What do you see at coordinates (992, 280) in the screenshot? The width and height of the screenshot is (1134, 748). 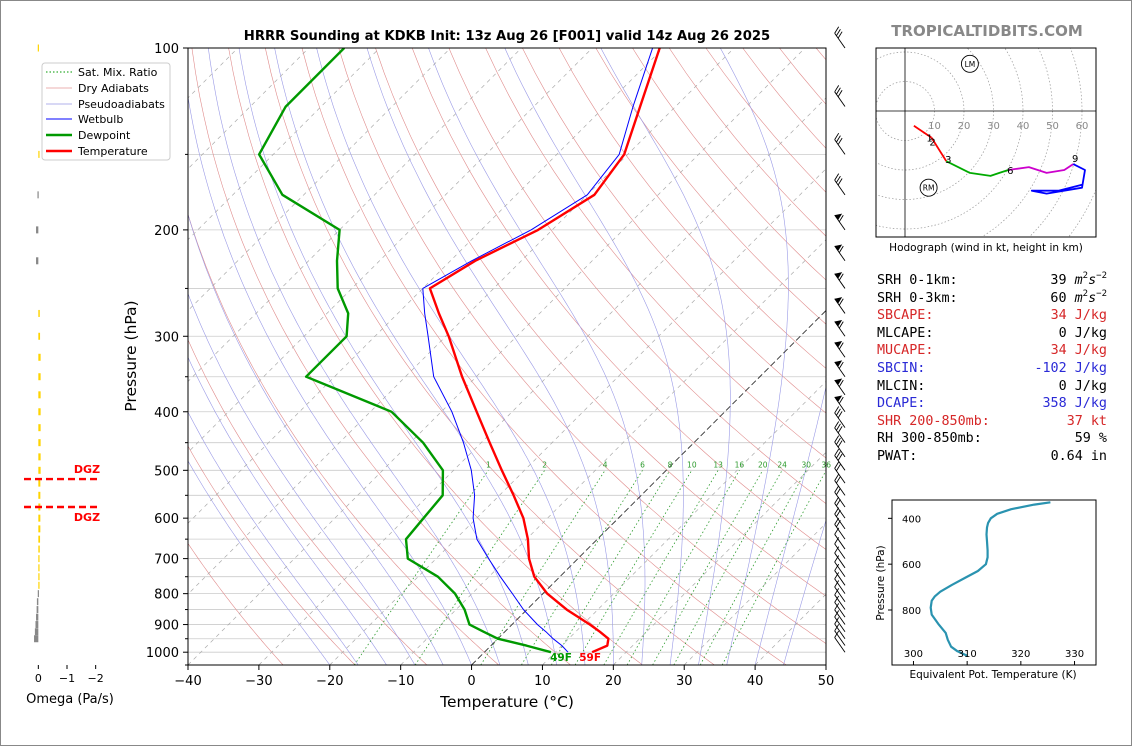 I see `param-row-srh1: SRH 0-1km: 39 m2s−2` at bounding box center [992, 280].